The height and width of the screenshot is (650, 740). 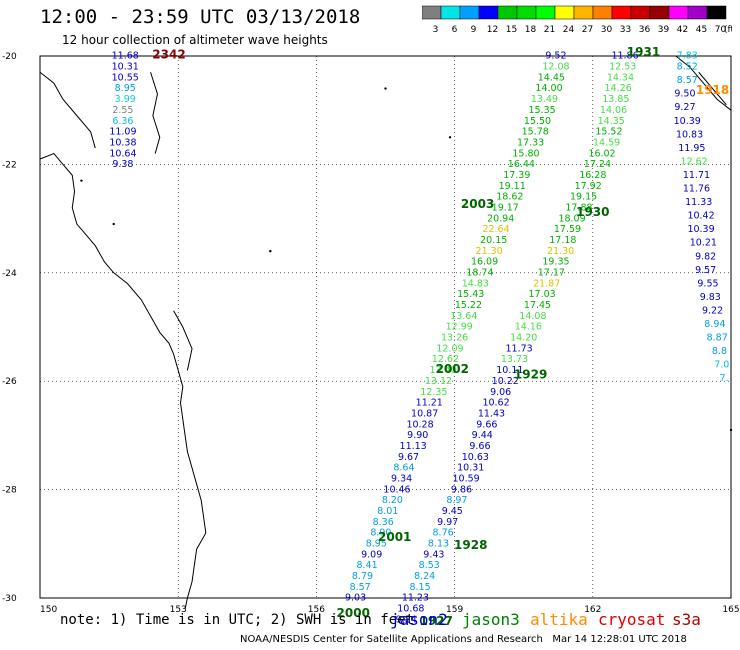 What do you see at coordinates (530, 374) in the screenshot?
I see `pass-time-label: 1929` at bounding box center [530, 374].